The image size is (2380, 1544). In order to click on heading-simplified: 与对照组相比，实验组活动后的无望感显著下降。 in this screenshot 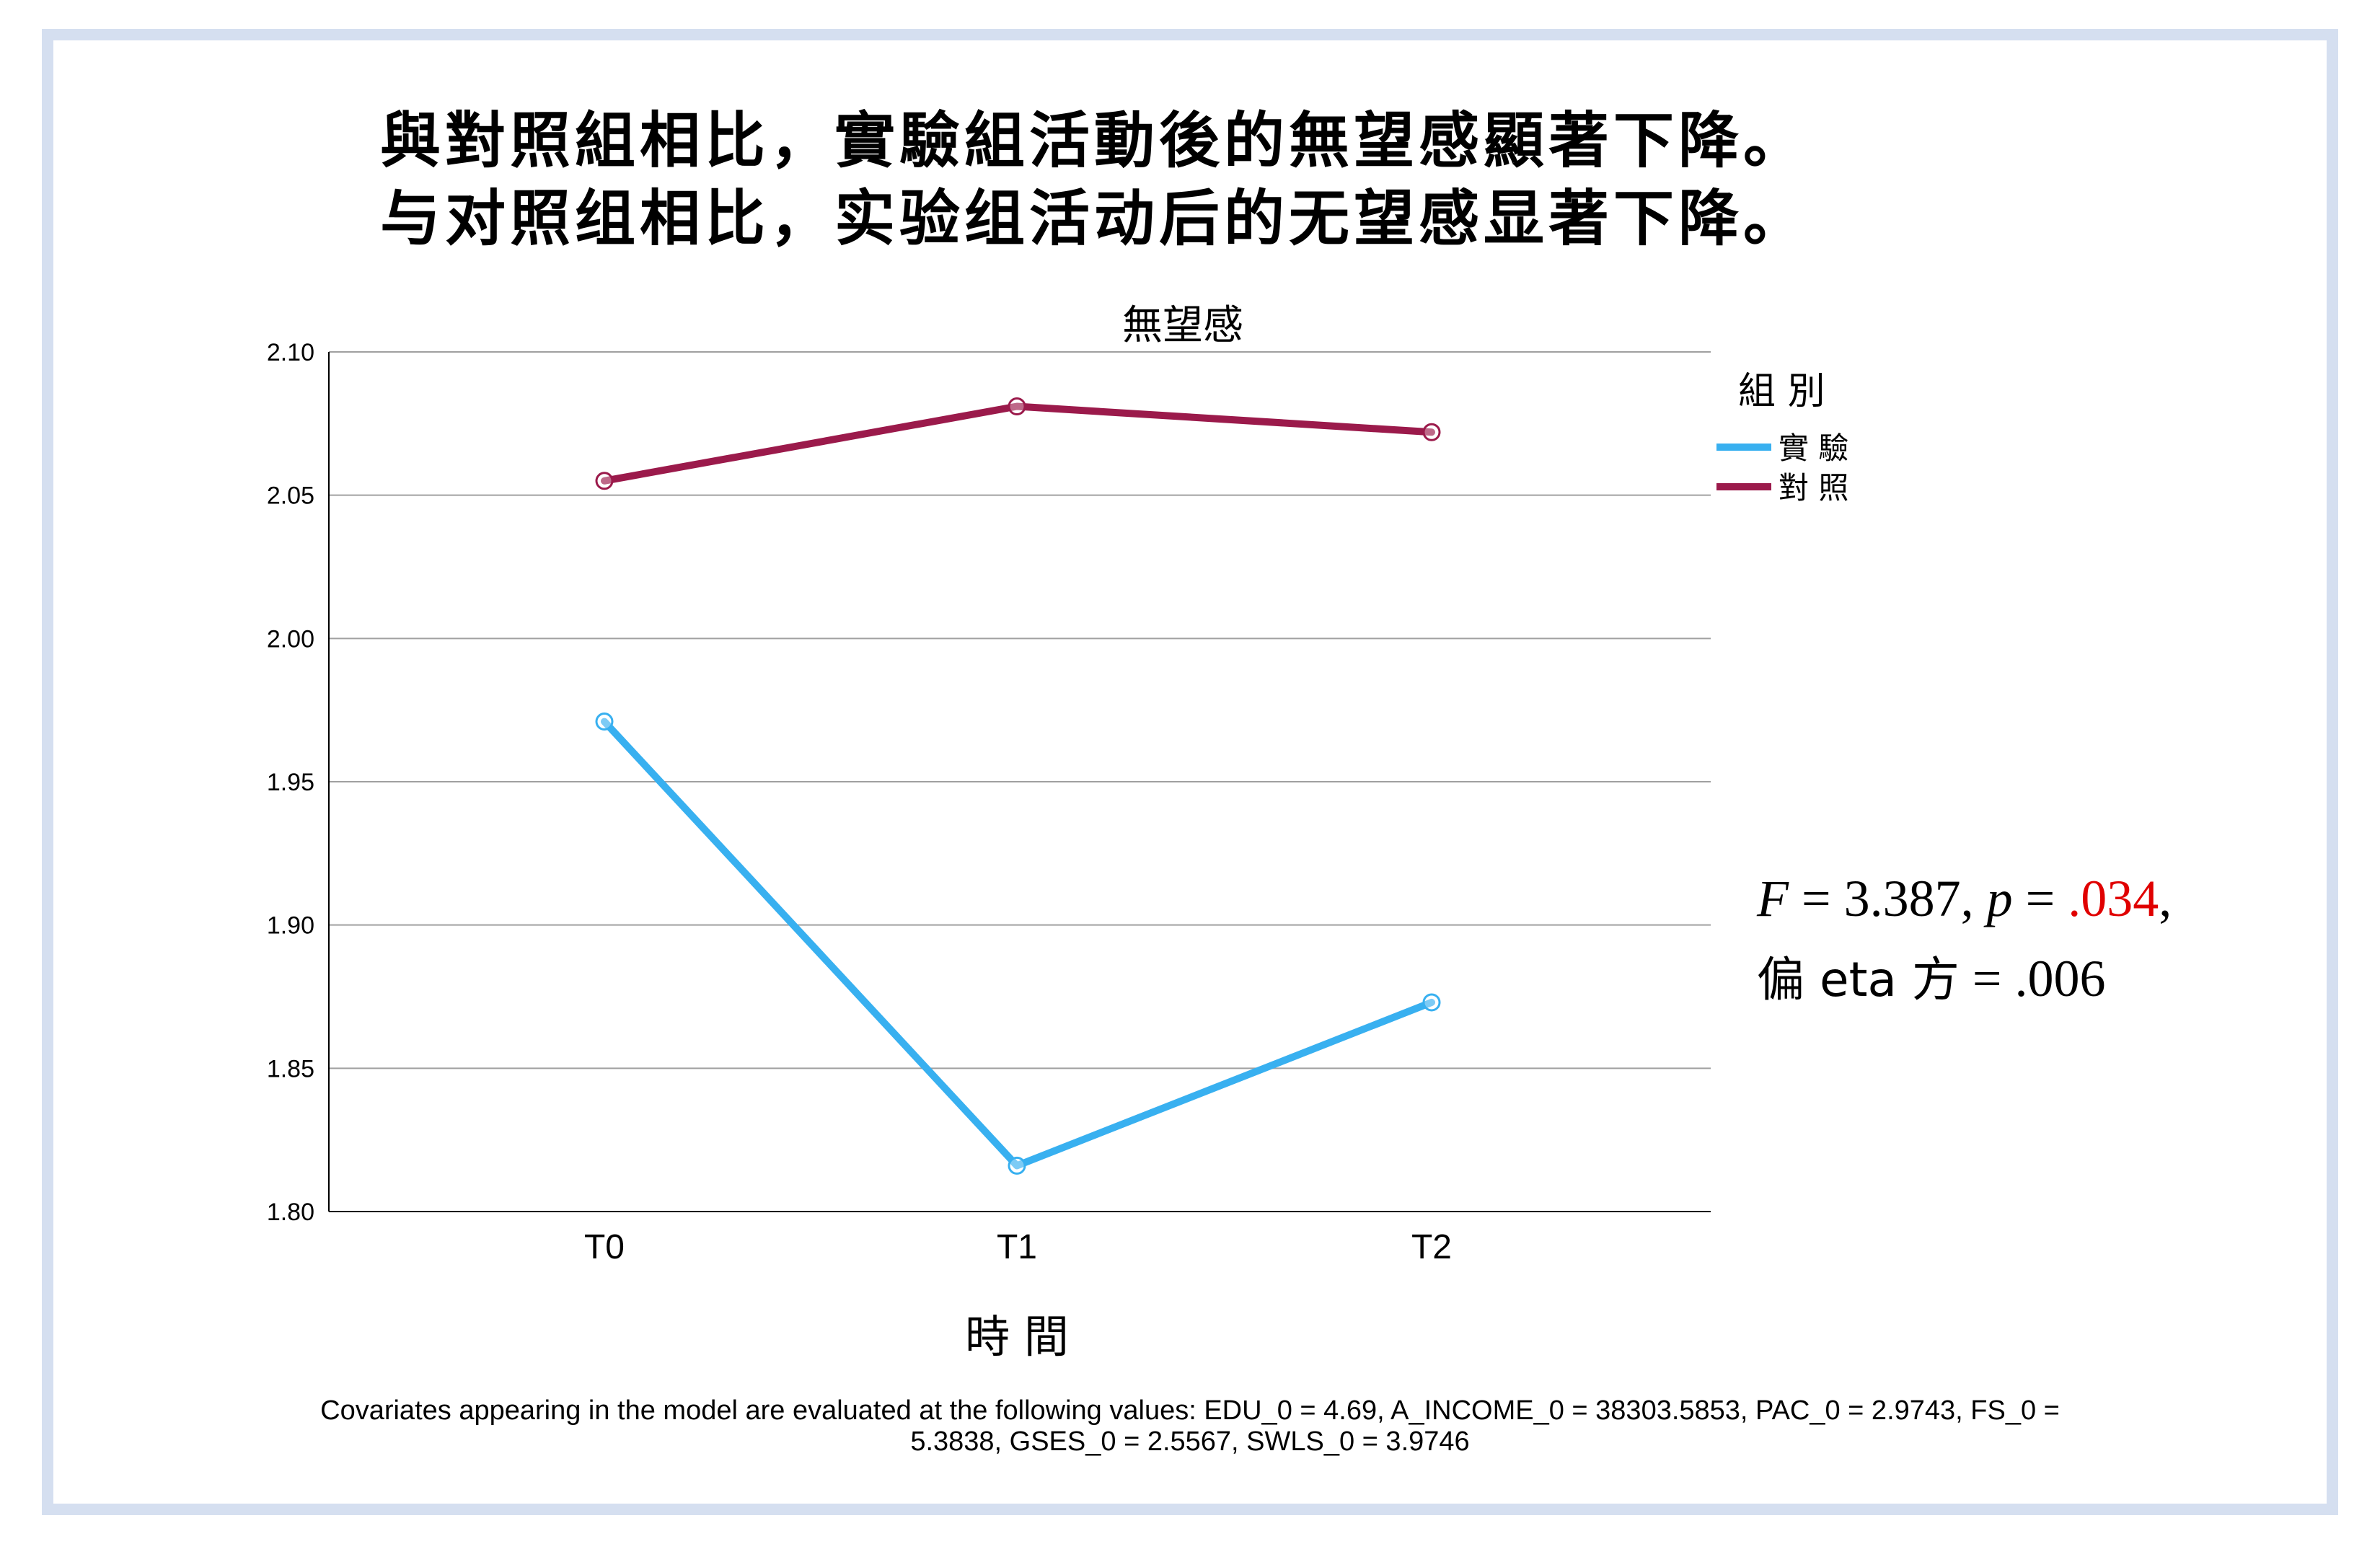, I will do `click(1094, 218)`.